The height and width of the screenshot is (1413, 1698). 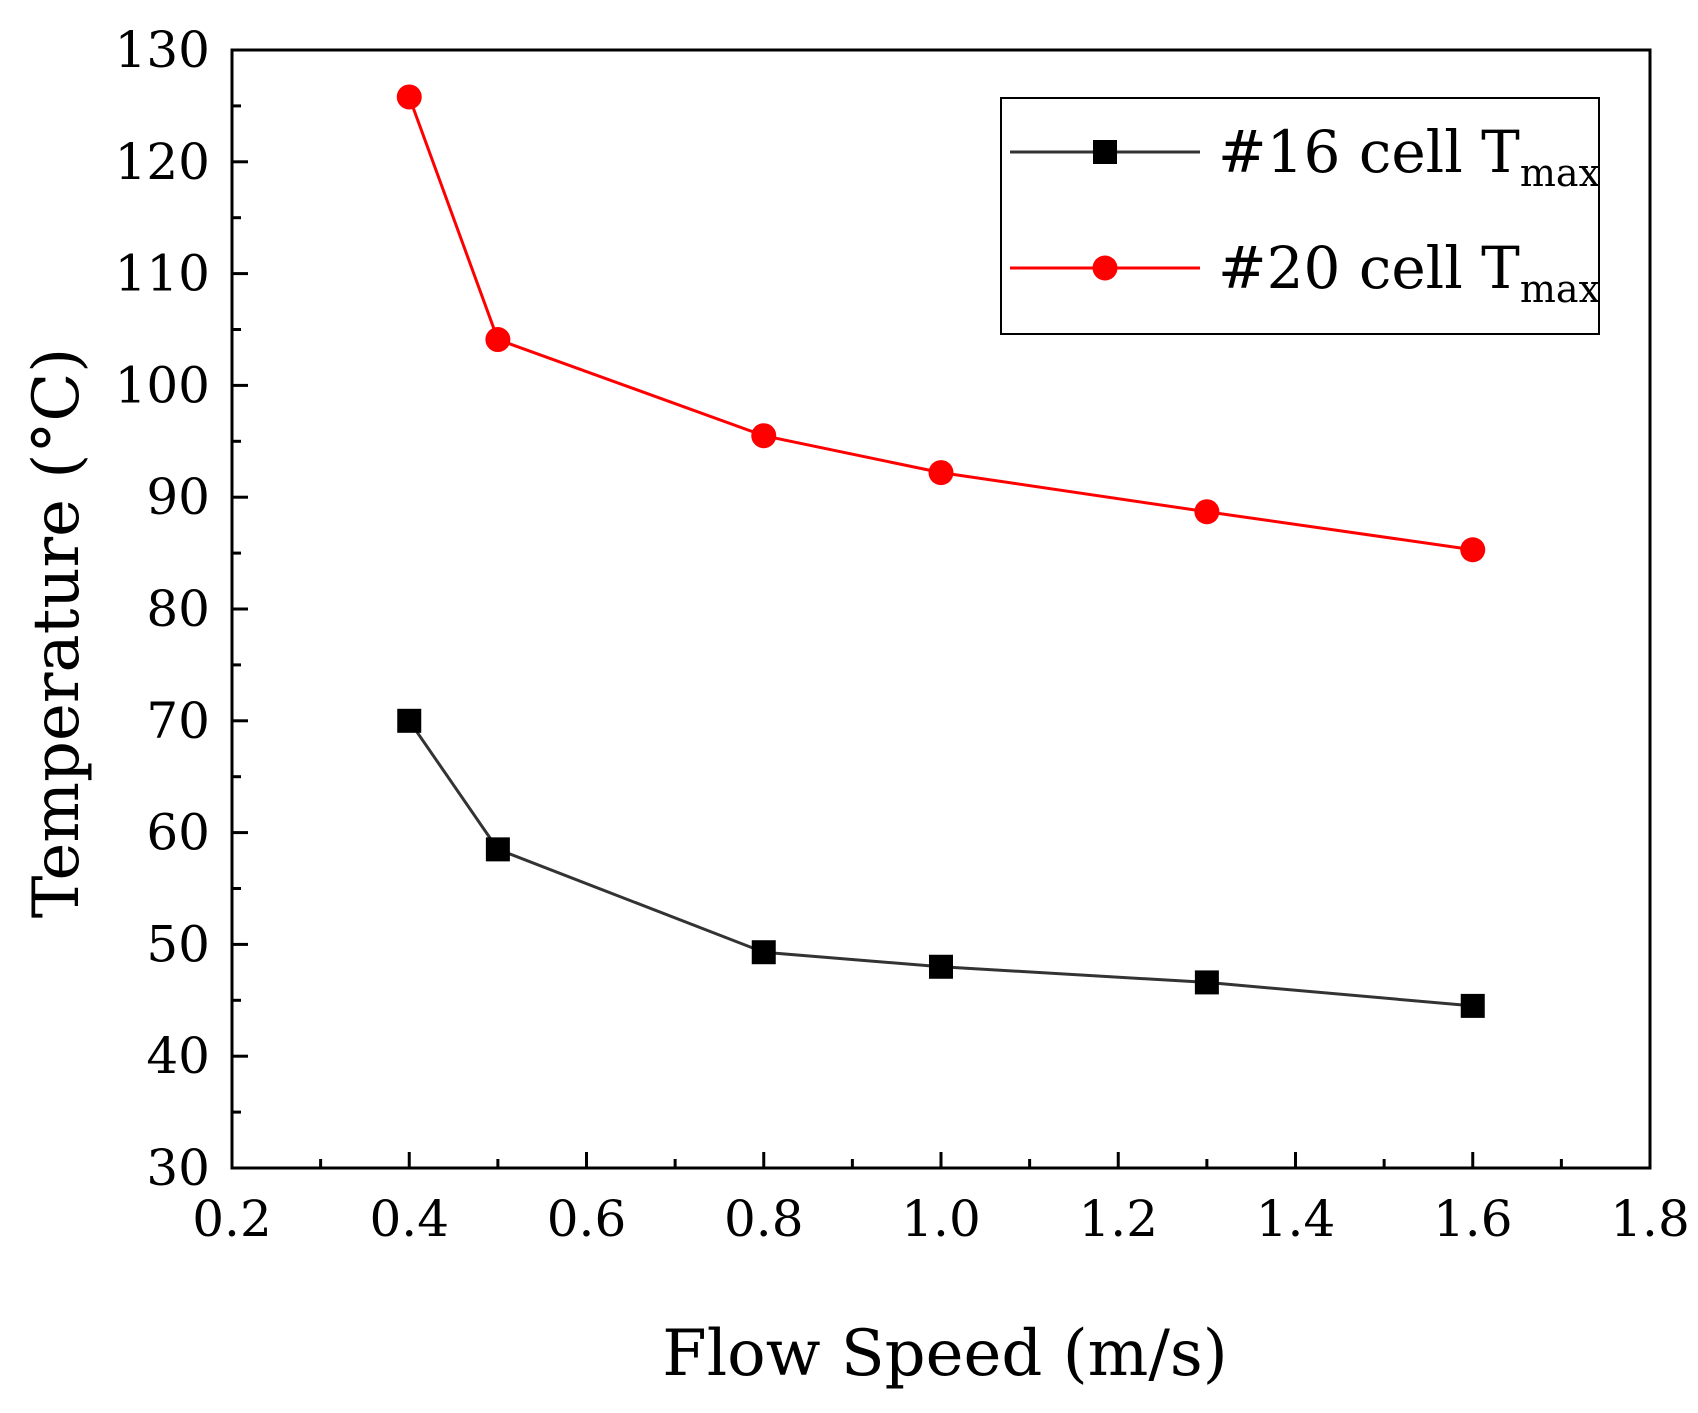 I want to click on legend-item-2: #20 cell Tmax, so click(x=1305, y=272).